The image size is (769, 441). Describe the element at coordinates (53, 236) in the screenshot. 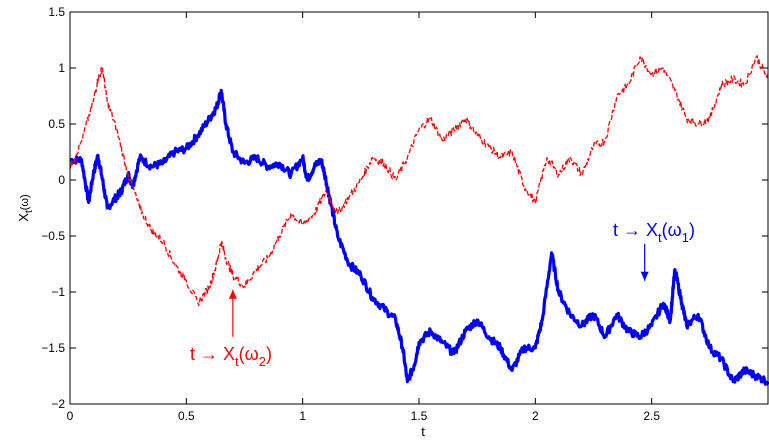

I see `y-tick-label: −0.5` at that location.